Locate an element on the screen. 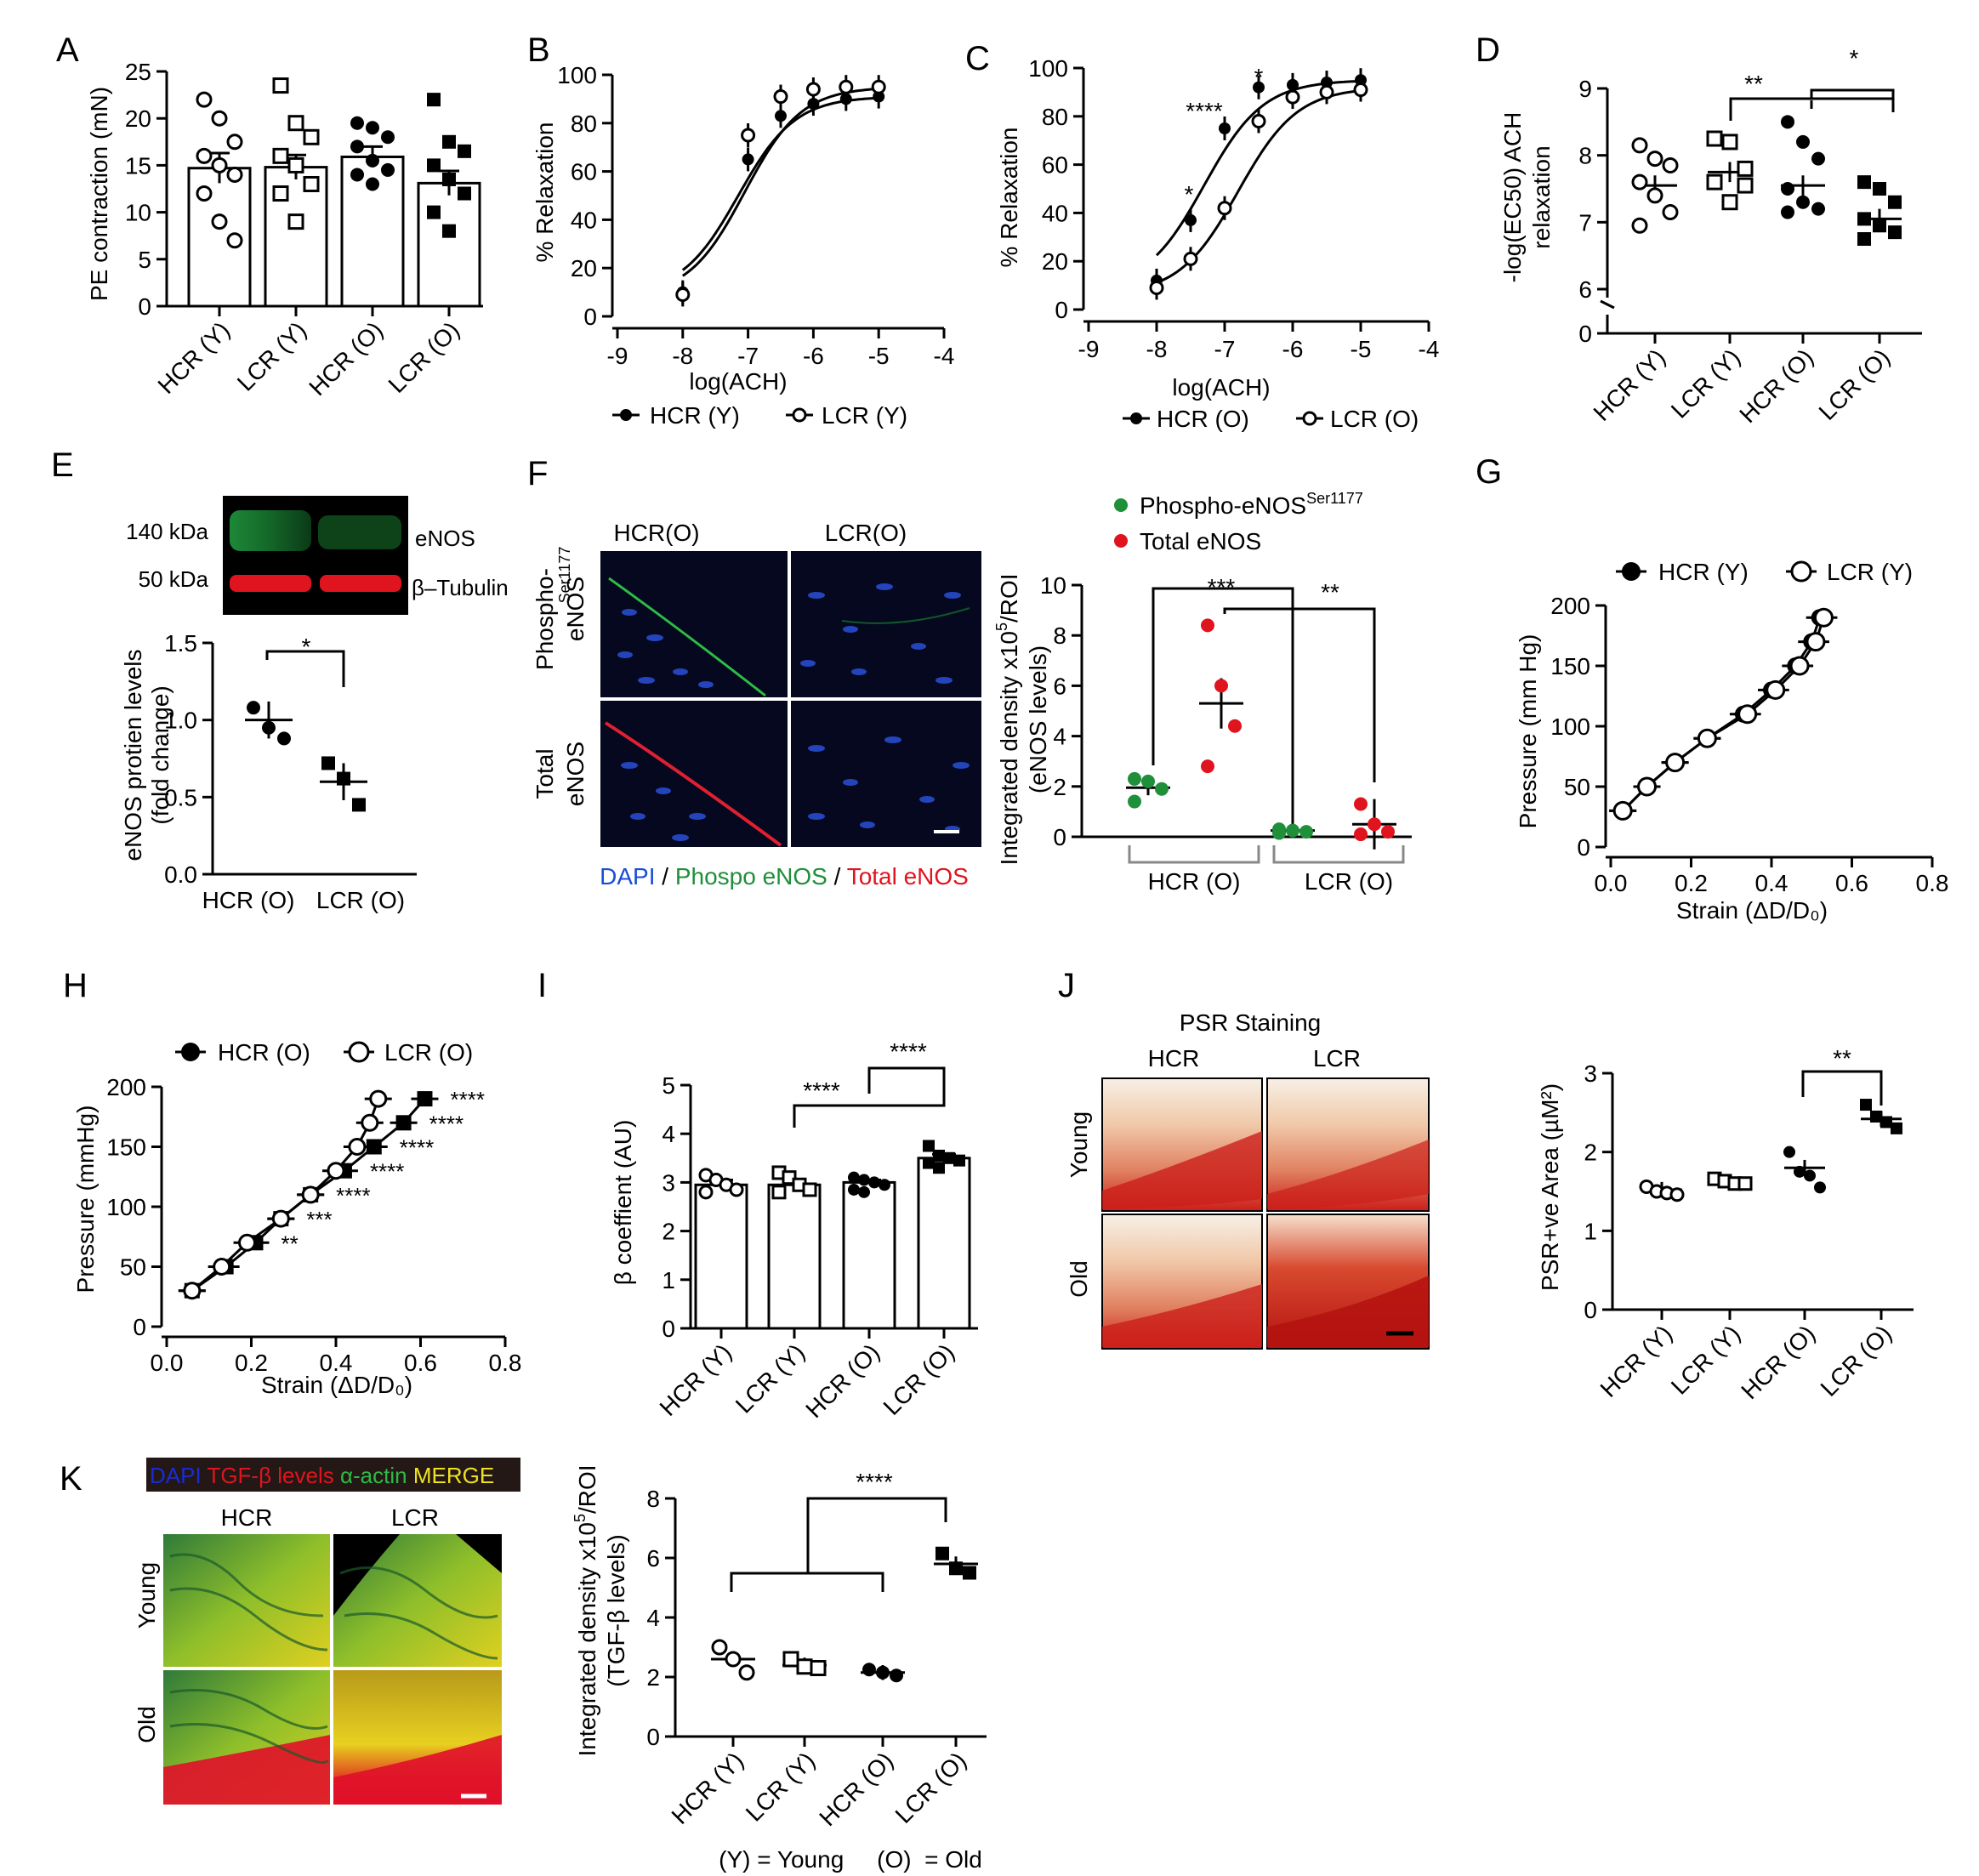 The image size is (1979, 1876). row-label-young: Young is located at coordinates (1079, 1144).